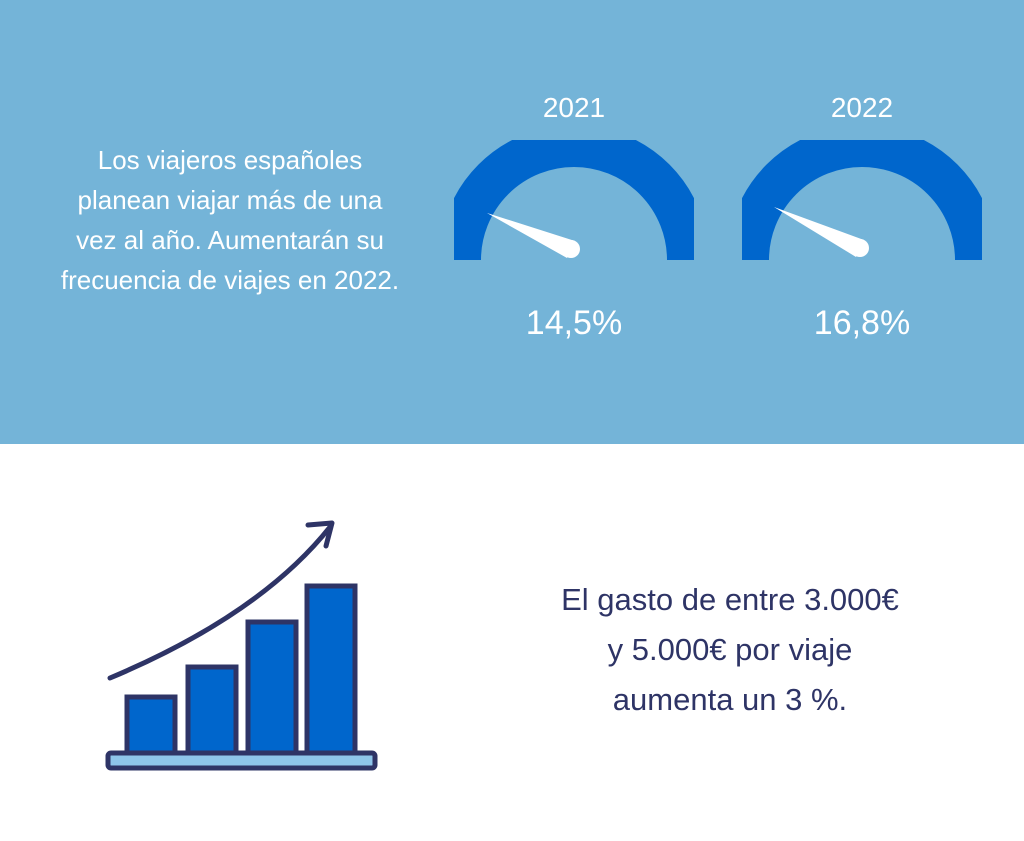  What do you see at coordinates (574, 107) in the screenshot?
I see `gauge-year-label: 2021` at bounding box center [574, 107].